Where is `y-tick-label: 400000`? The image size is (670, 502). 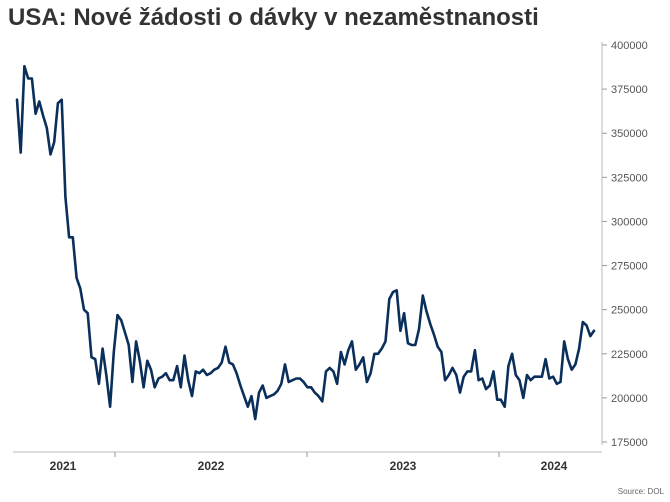 y-tick-label: 400000 is located at coordinates (629, 46).